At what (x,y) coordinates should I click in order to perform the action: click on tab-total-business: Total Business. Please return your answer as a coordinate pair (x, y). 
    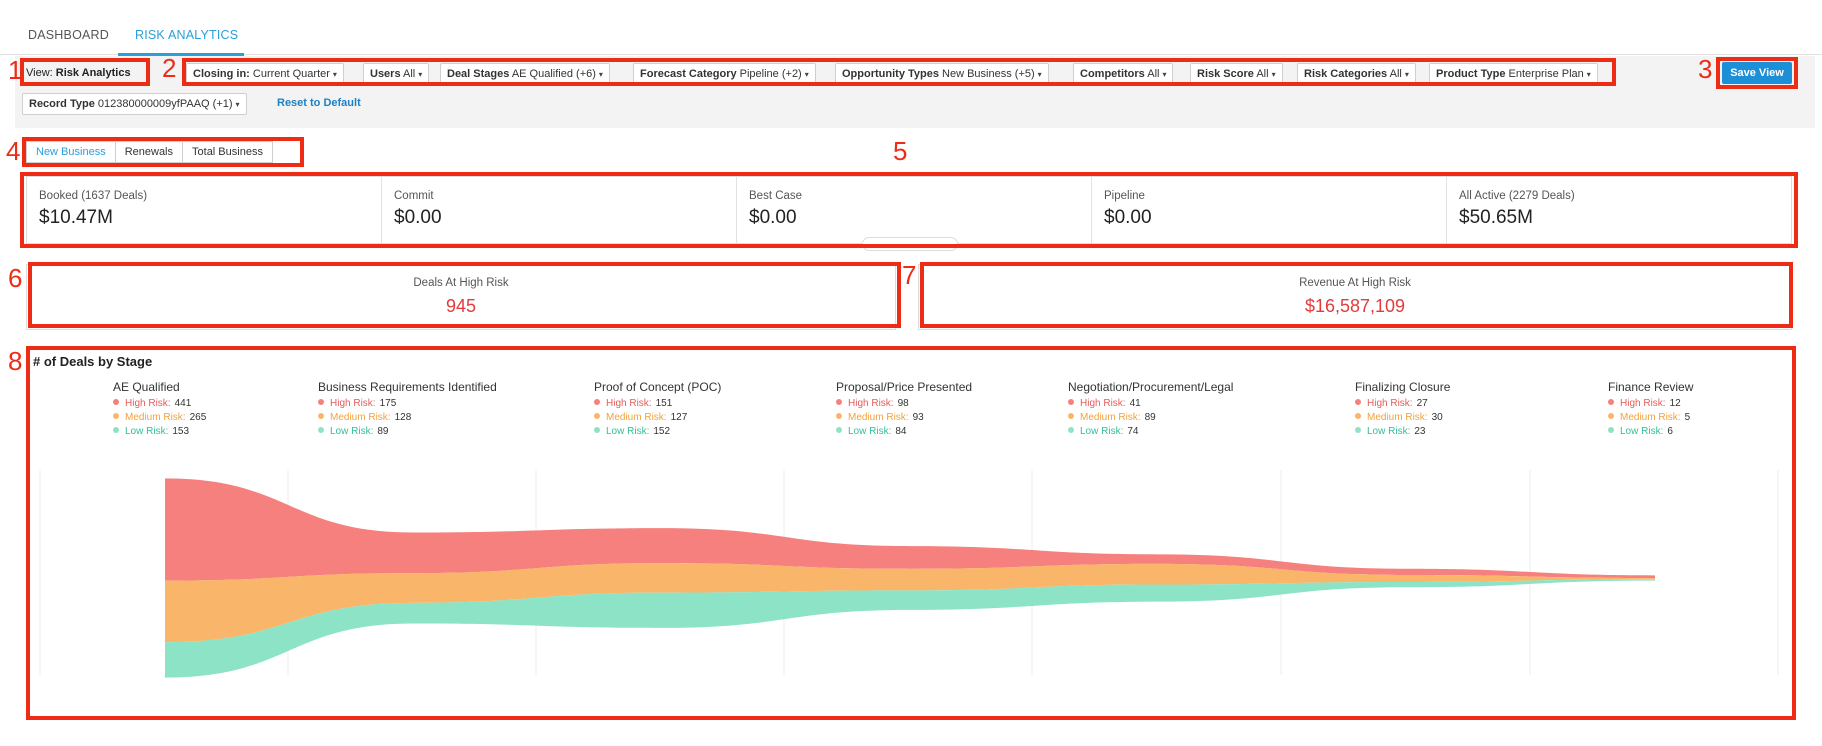
    Looking at the image, I should click on (227, 152).